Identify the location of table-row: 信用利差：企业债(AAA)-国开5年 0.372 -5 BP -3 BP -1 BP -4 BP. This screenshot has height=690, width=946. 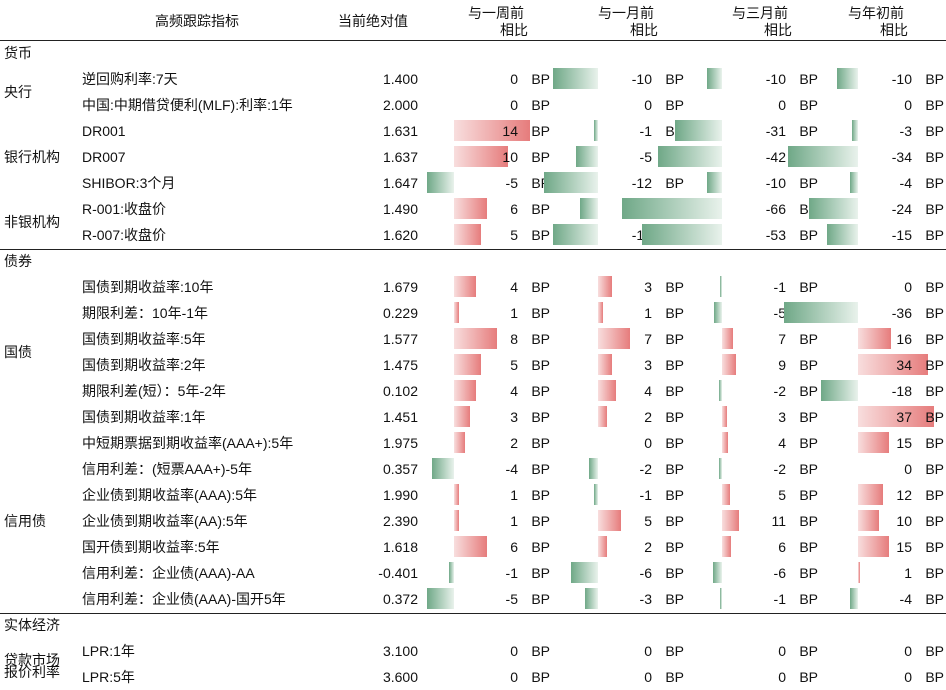
(473, 599).